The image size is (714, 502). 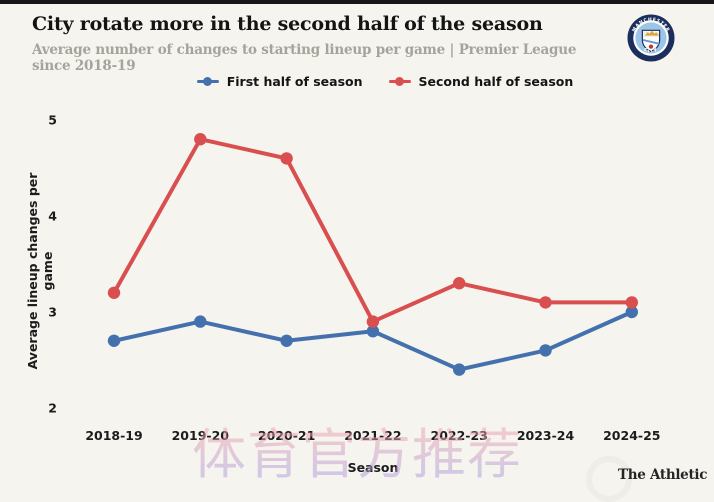 I want to click on football-watermark-icon, so click(x=609, y=479).